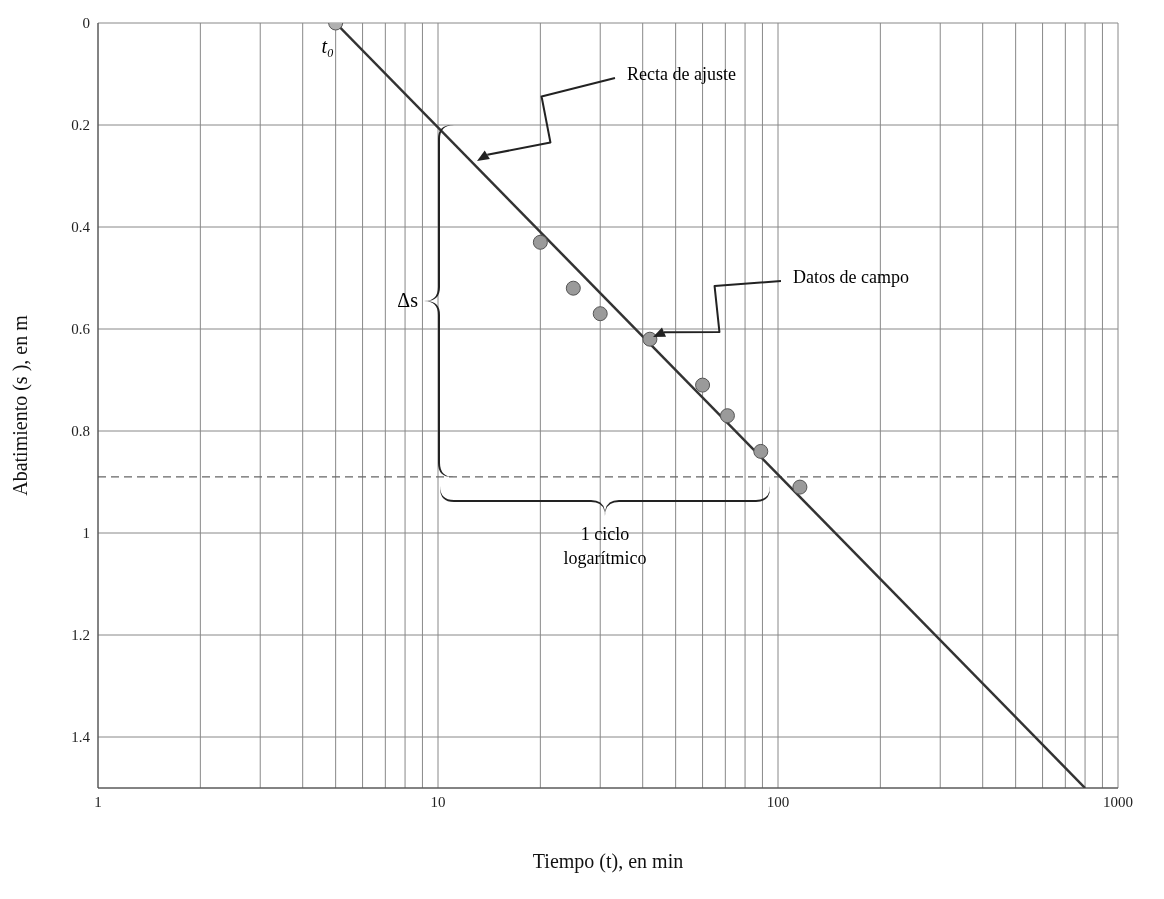  I want to click on y-tick-label: 0, so click(86, 23).